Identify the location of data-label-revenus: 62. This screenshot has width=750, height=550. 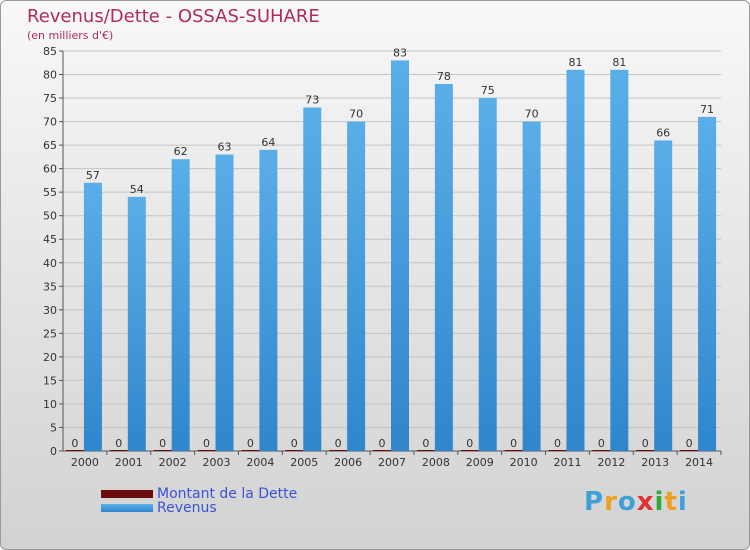
(181, 151).